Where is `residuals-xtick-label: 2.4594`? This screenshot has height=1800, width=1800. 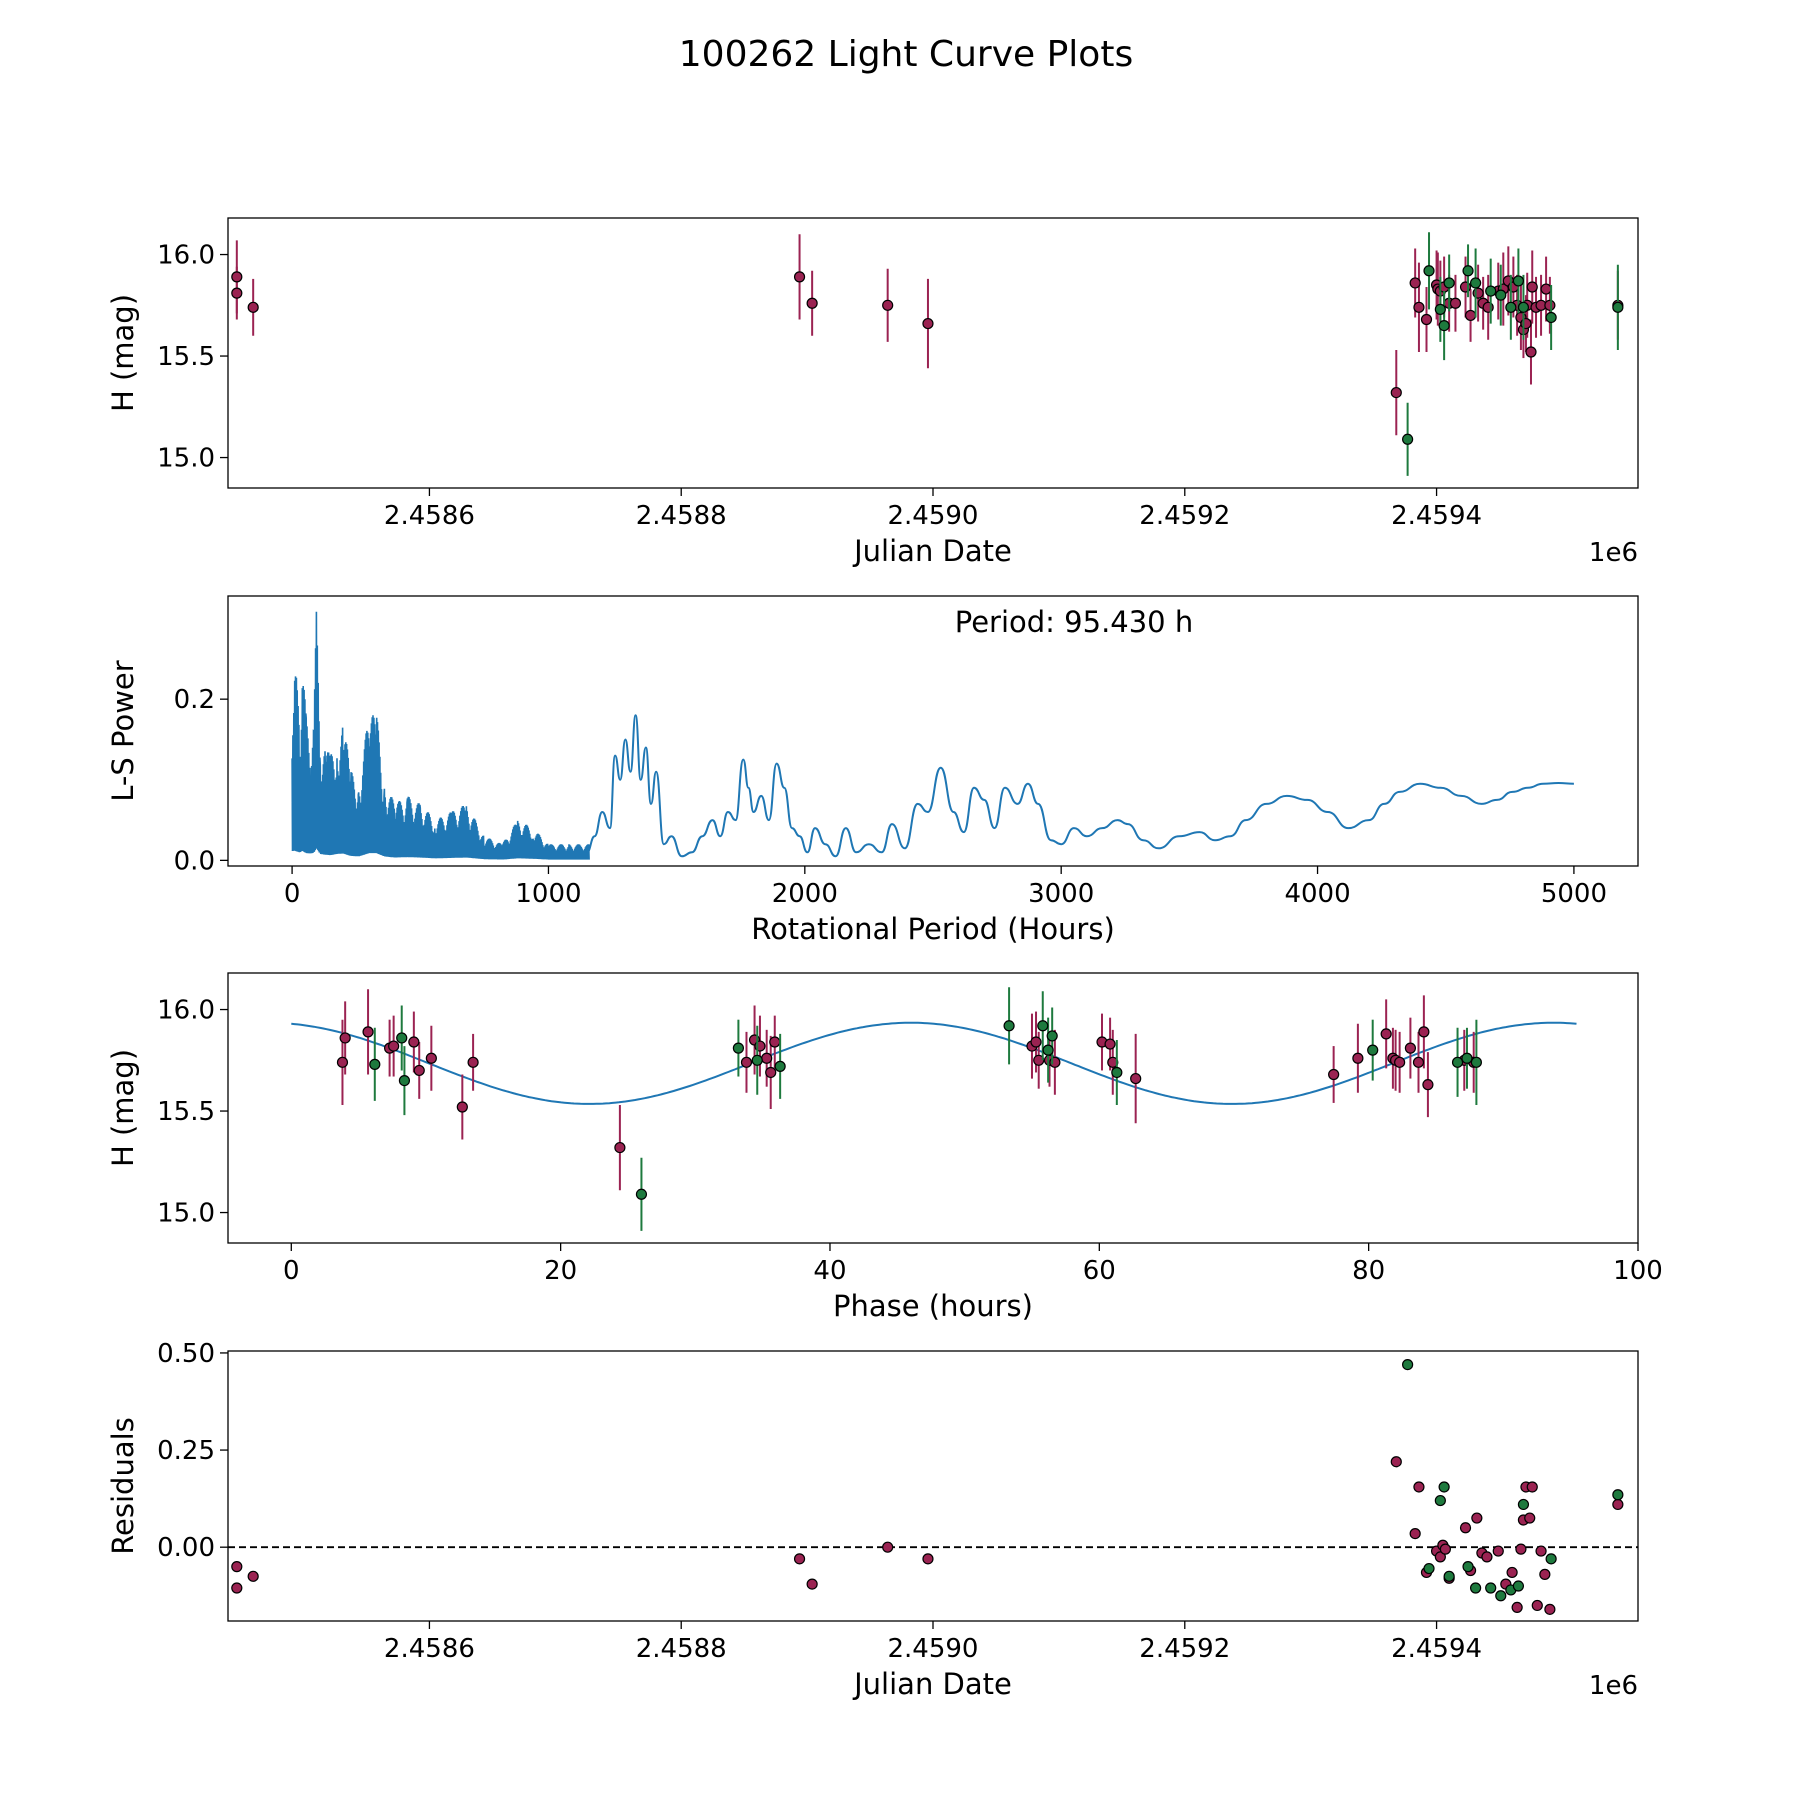 residuals-xtick-label: 2.4594 is located at coordinates (1436, 1649).